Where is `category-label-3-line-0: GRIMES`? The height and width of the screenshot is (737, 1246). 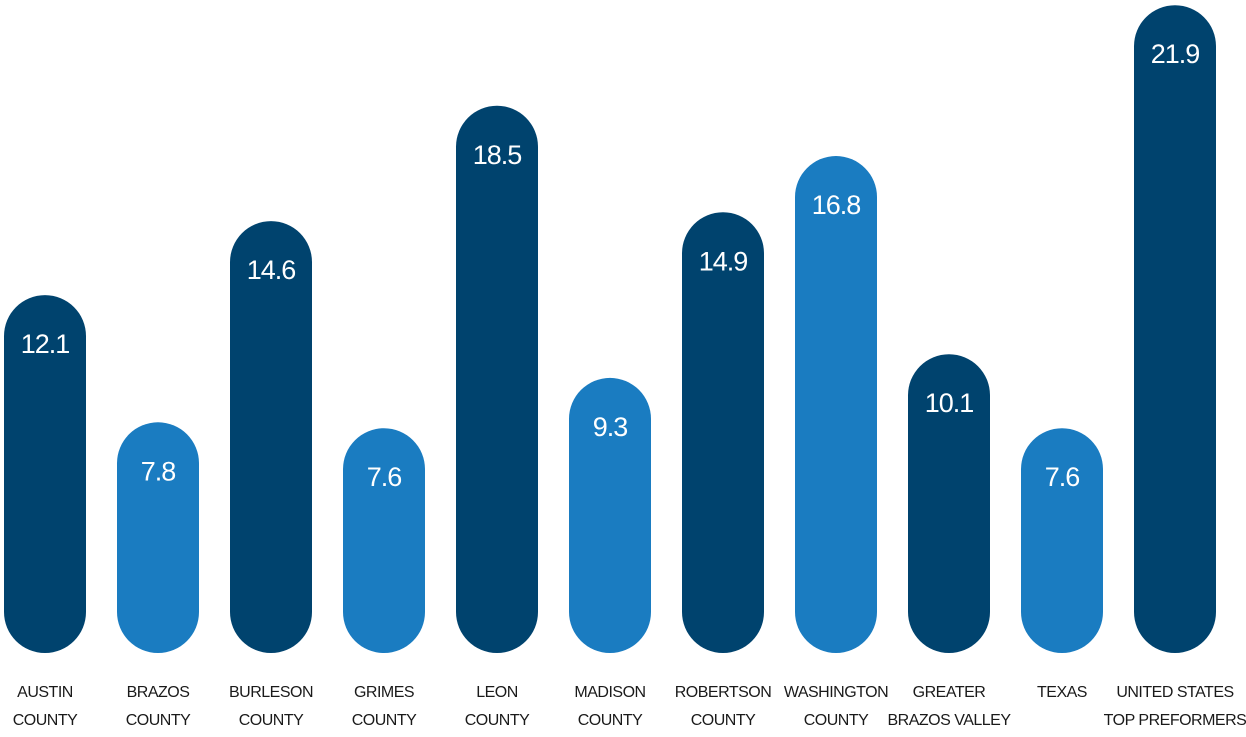
category-label-3-line-0: GRIMES is located at coordinates (384, 692).